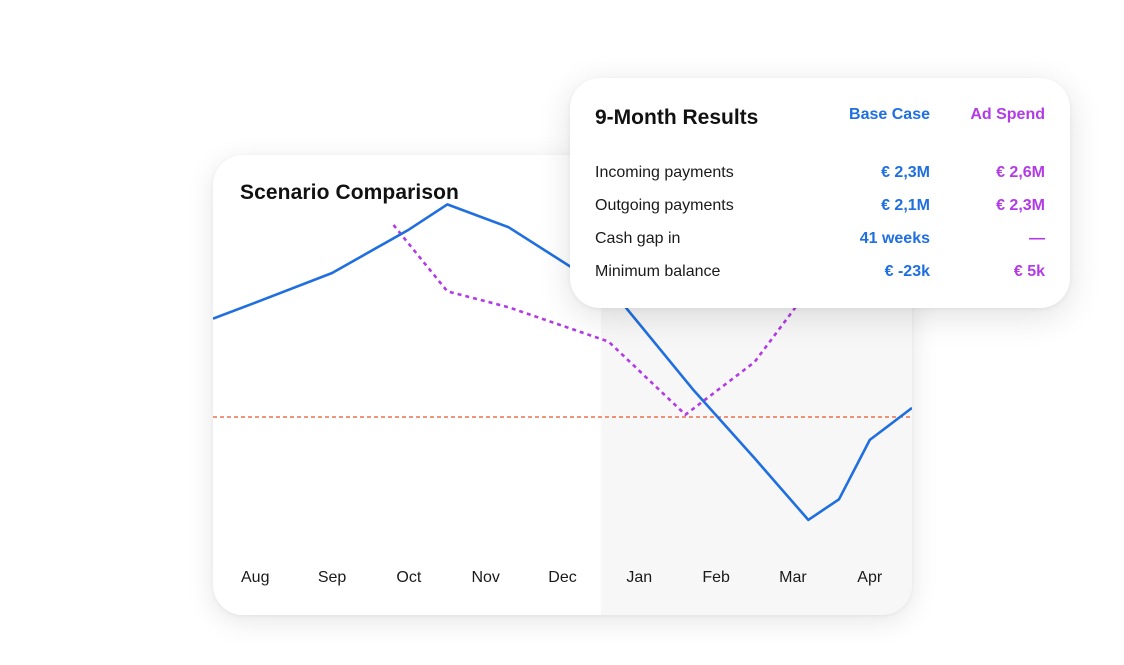 This screenshot has width=1124, height=665. I want to click on x-tick-label: Aug, so click(255, 577).